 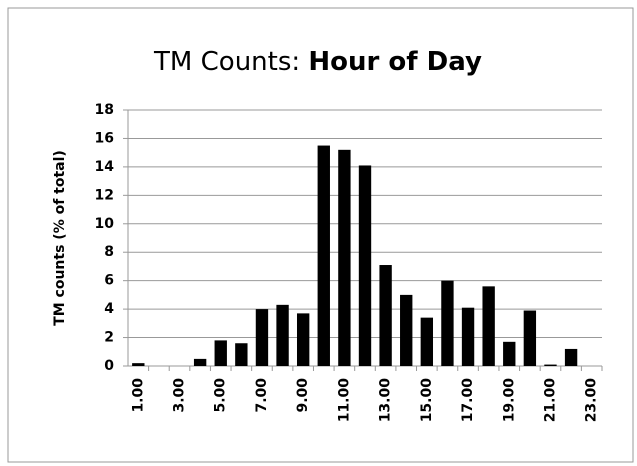 I want to click on y-tick-label: 18, so click(x=104, y=110).